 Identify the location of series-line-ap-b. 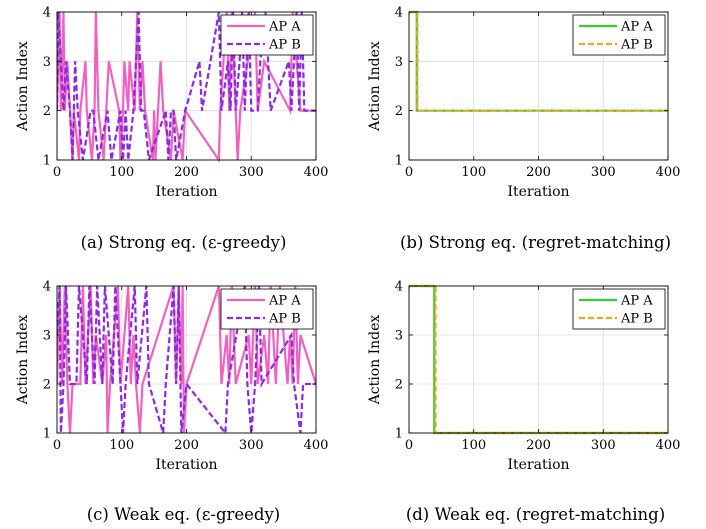
(186, 360).